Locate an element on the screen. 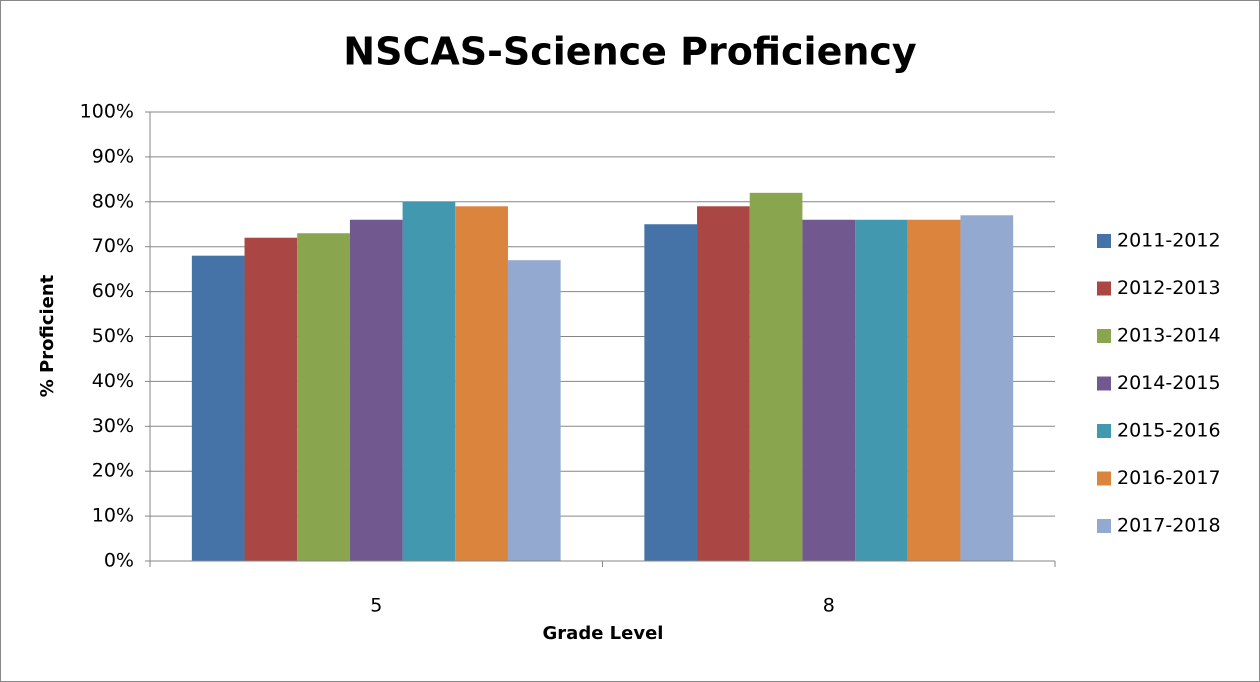  legend-label: 2014-2015 is located at coordinates (1169, 383).